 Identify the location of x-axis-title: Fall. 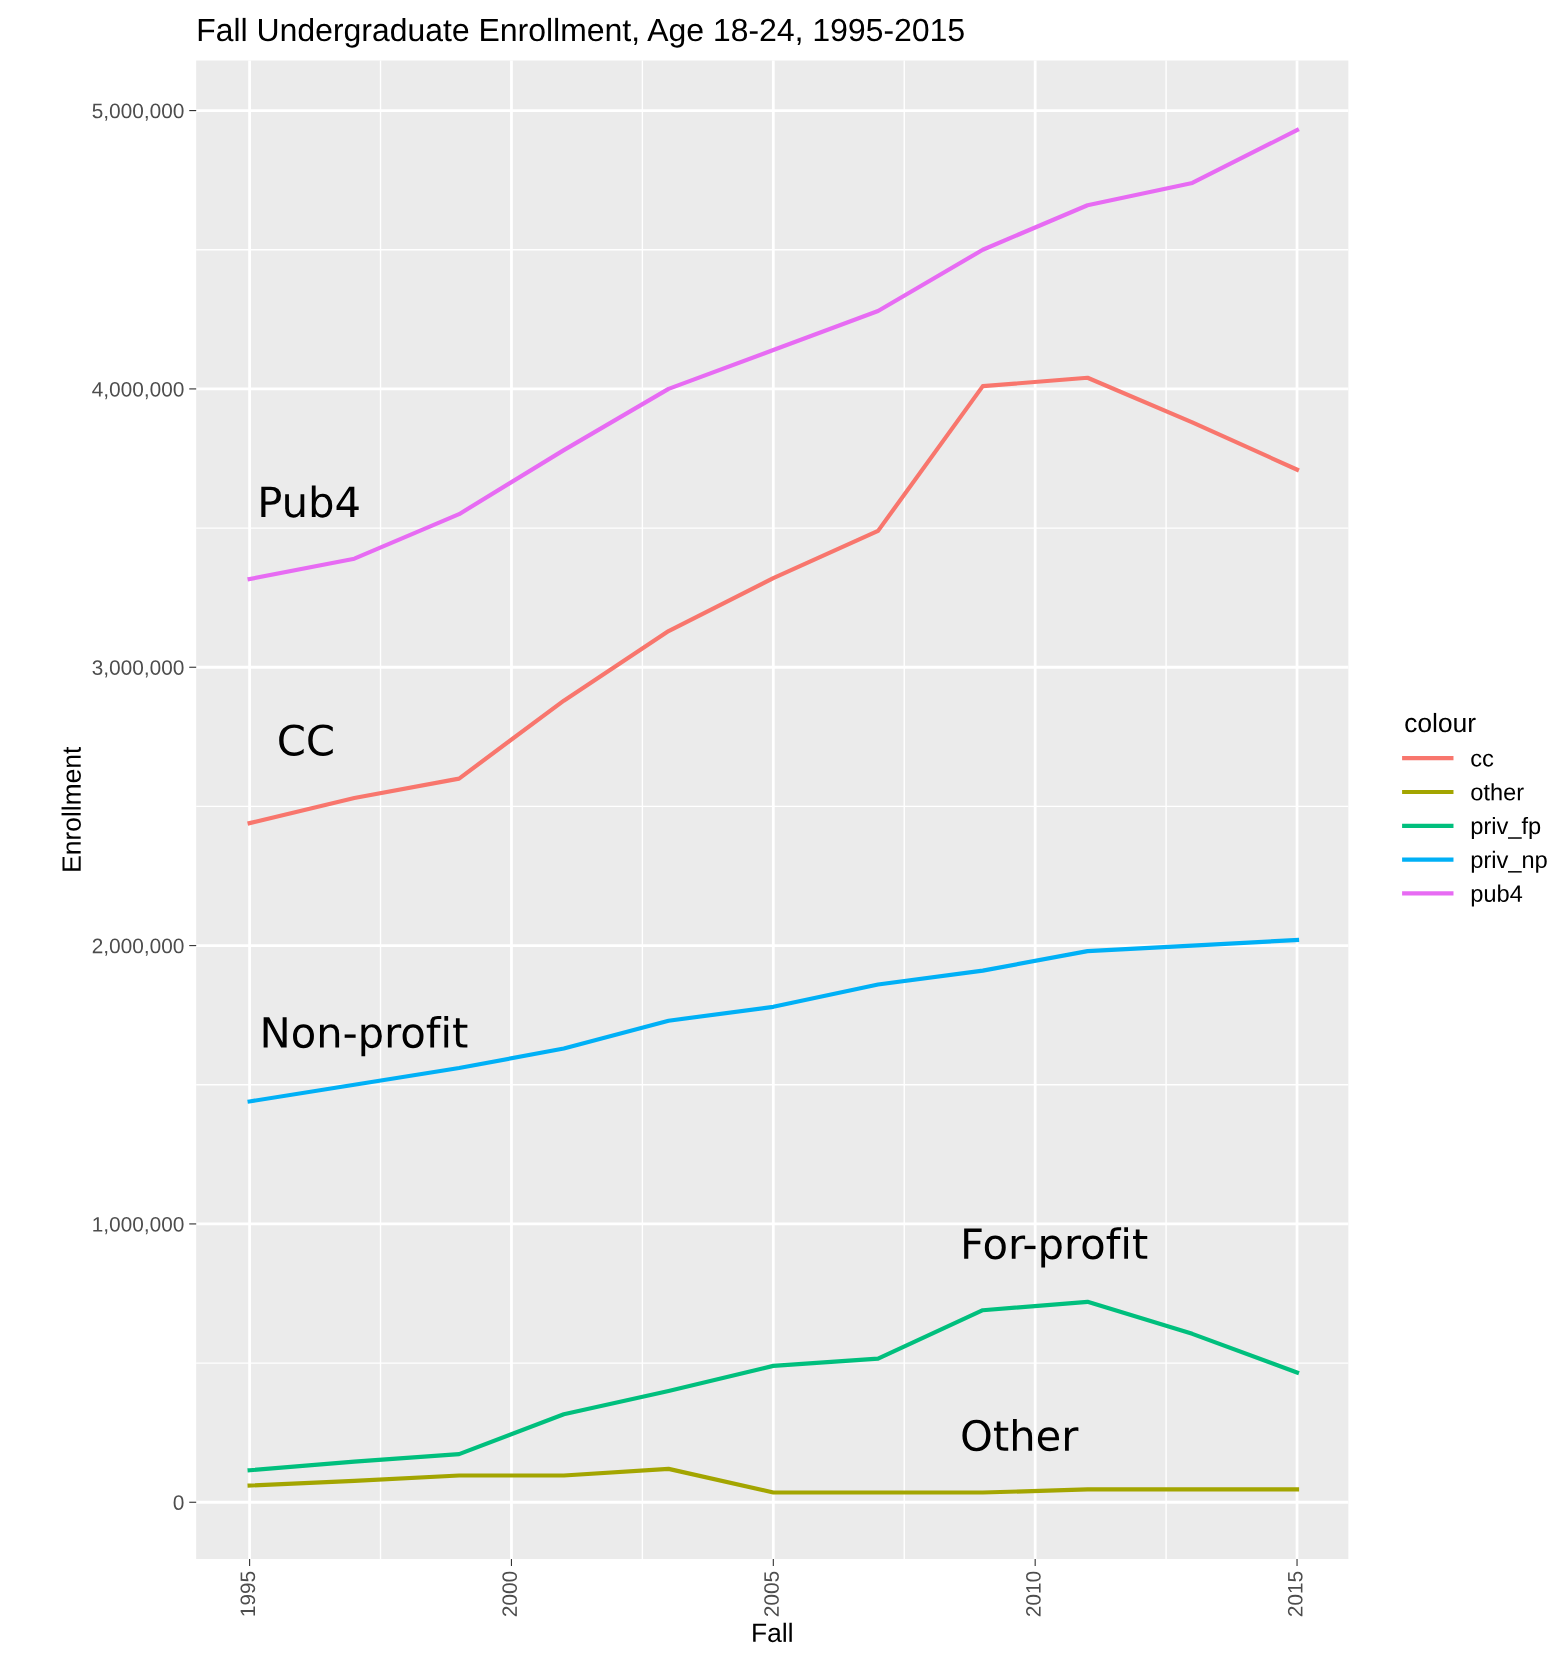
(772, 1632).